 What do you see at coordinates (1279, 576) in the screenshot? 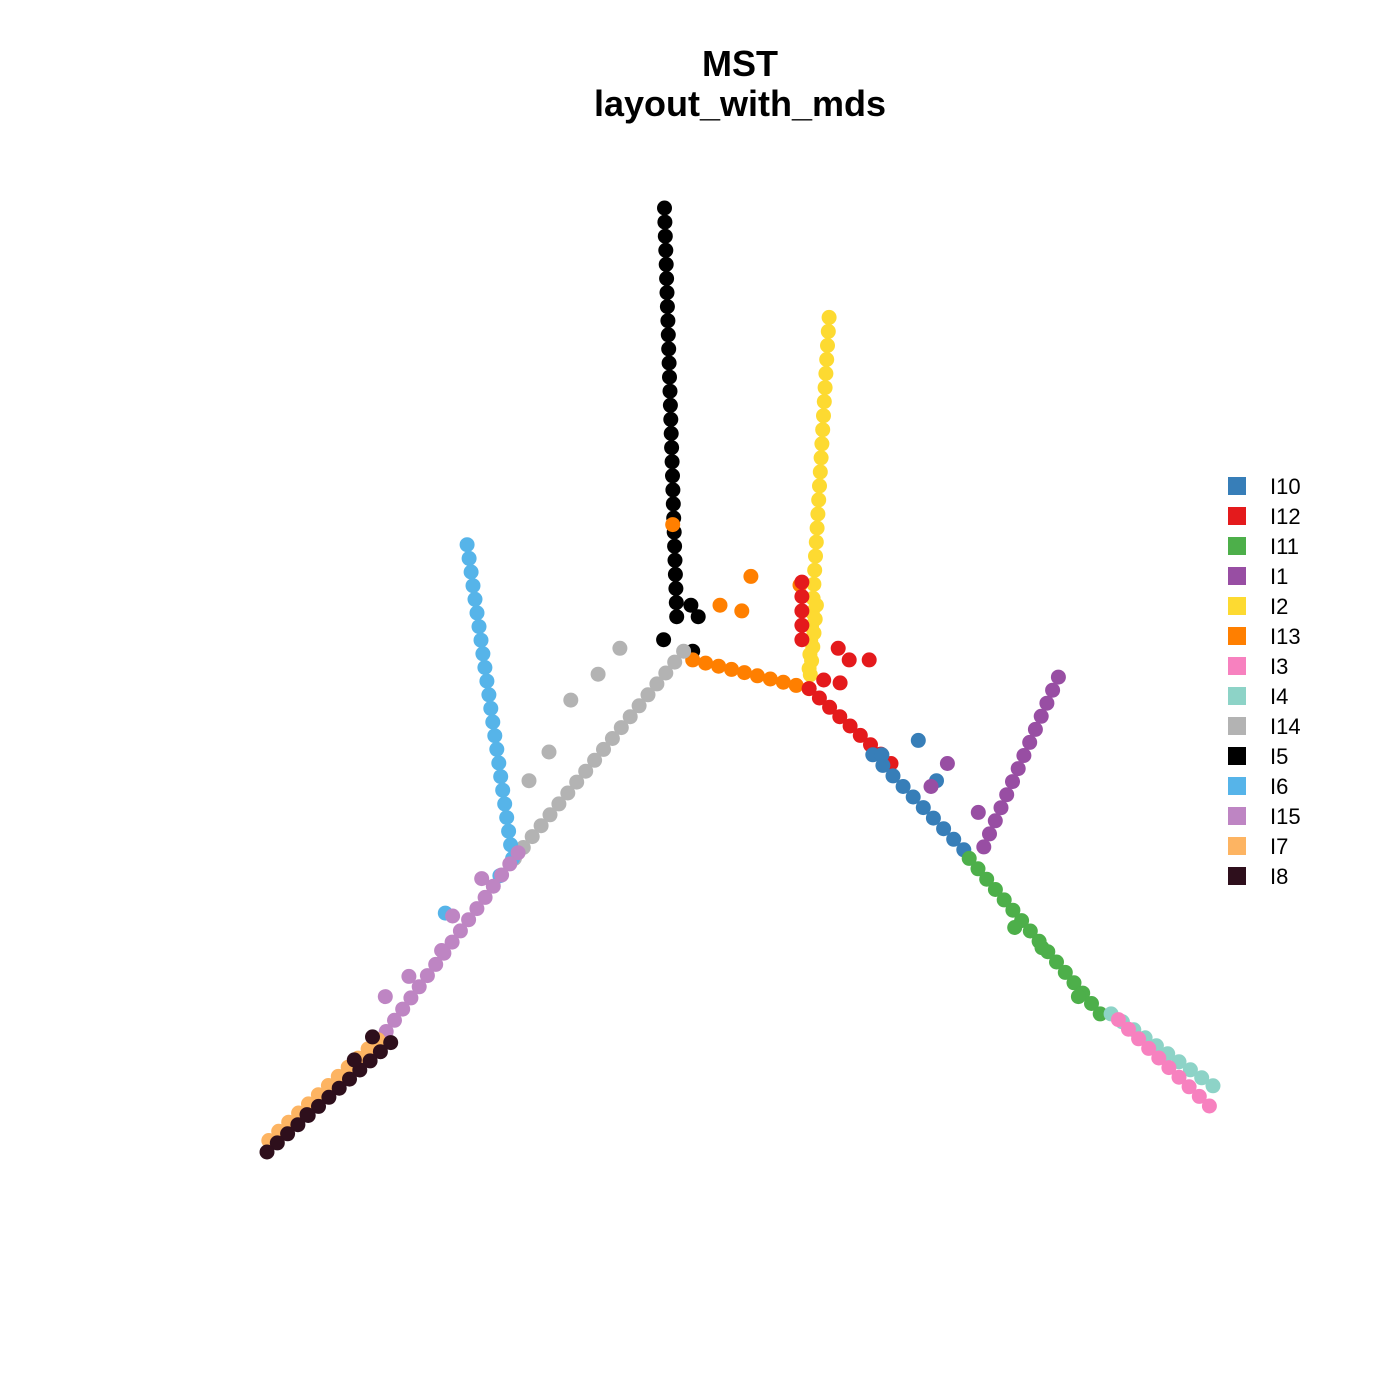
I see `legend-label-I1: I1` at bounding box center [1279, 576].